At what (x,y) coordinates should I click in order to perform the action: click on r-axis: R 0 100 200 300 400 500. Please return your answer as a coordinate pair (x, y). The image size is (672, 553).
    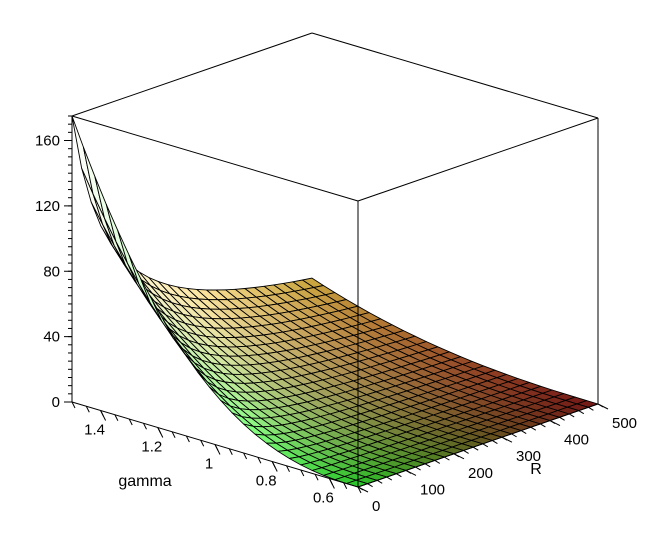
    Looking at the image, I should click on (497, 459).